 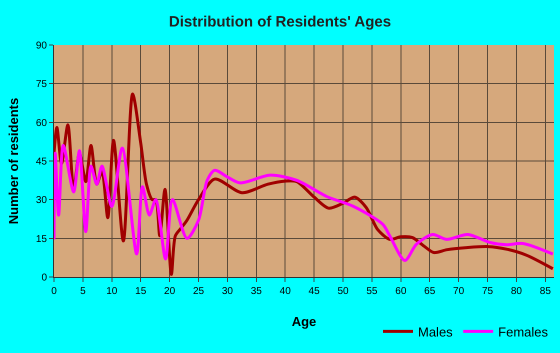 What do you see at coordinates (170, 291) in the screenshot?
I see `x-tick-label: 20` at bounding box center [170, 291].